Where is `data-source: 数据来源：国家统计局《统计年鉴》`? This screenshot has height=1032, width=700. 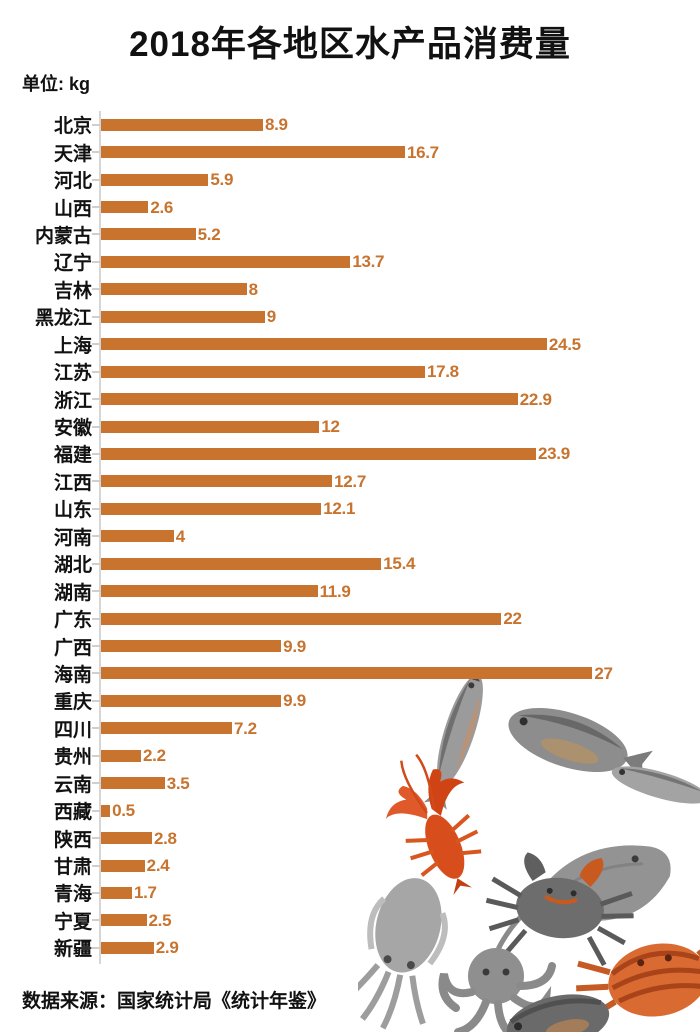 data-source: 数据来源：国家统计局《统计年鉴》 is located at coordinates (174, 1001).